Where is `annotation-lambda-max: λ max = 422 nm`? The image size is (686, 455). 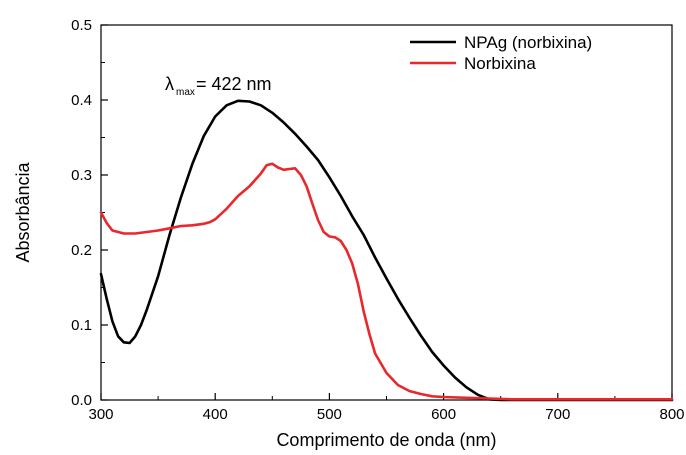
annotation-lambda-max: λ max = 422 nm is located at coordinates (218, 86).